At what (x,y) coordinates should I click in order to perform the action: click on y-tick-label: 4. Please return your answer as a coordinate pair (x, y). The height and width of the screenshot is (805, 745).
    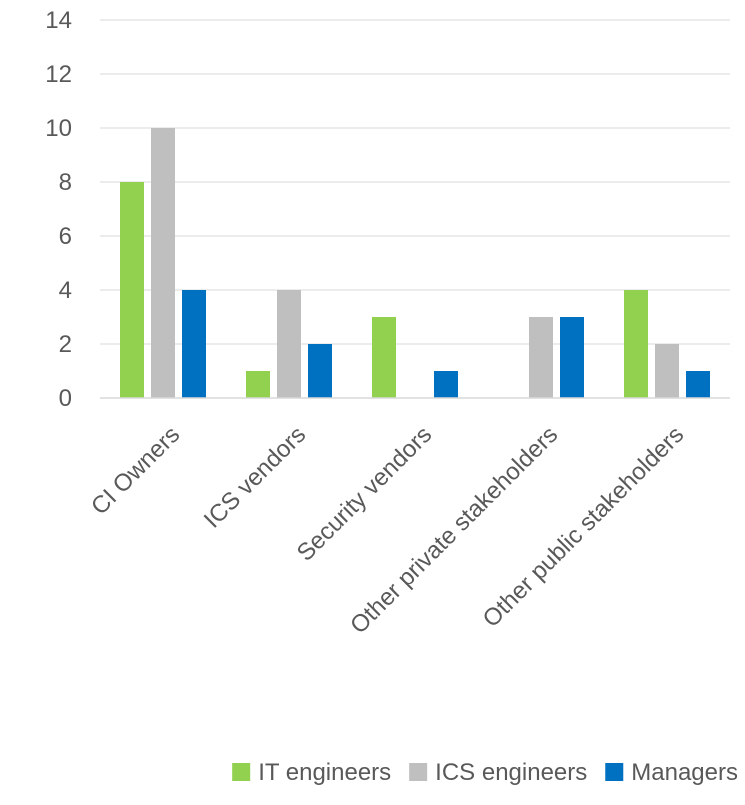
    Looking at the image, I should click on (65, 290).